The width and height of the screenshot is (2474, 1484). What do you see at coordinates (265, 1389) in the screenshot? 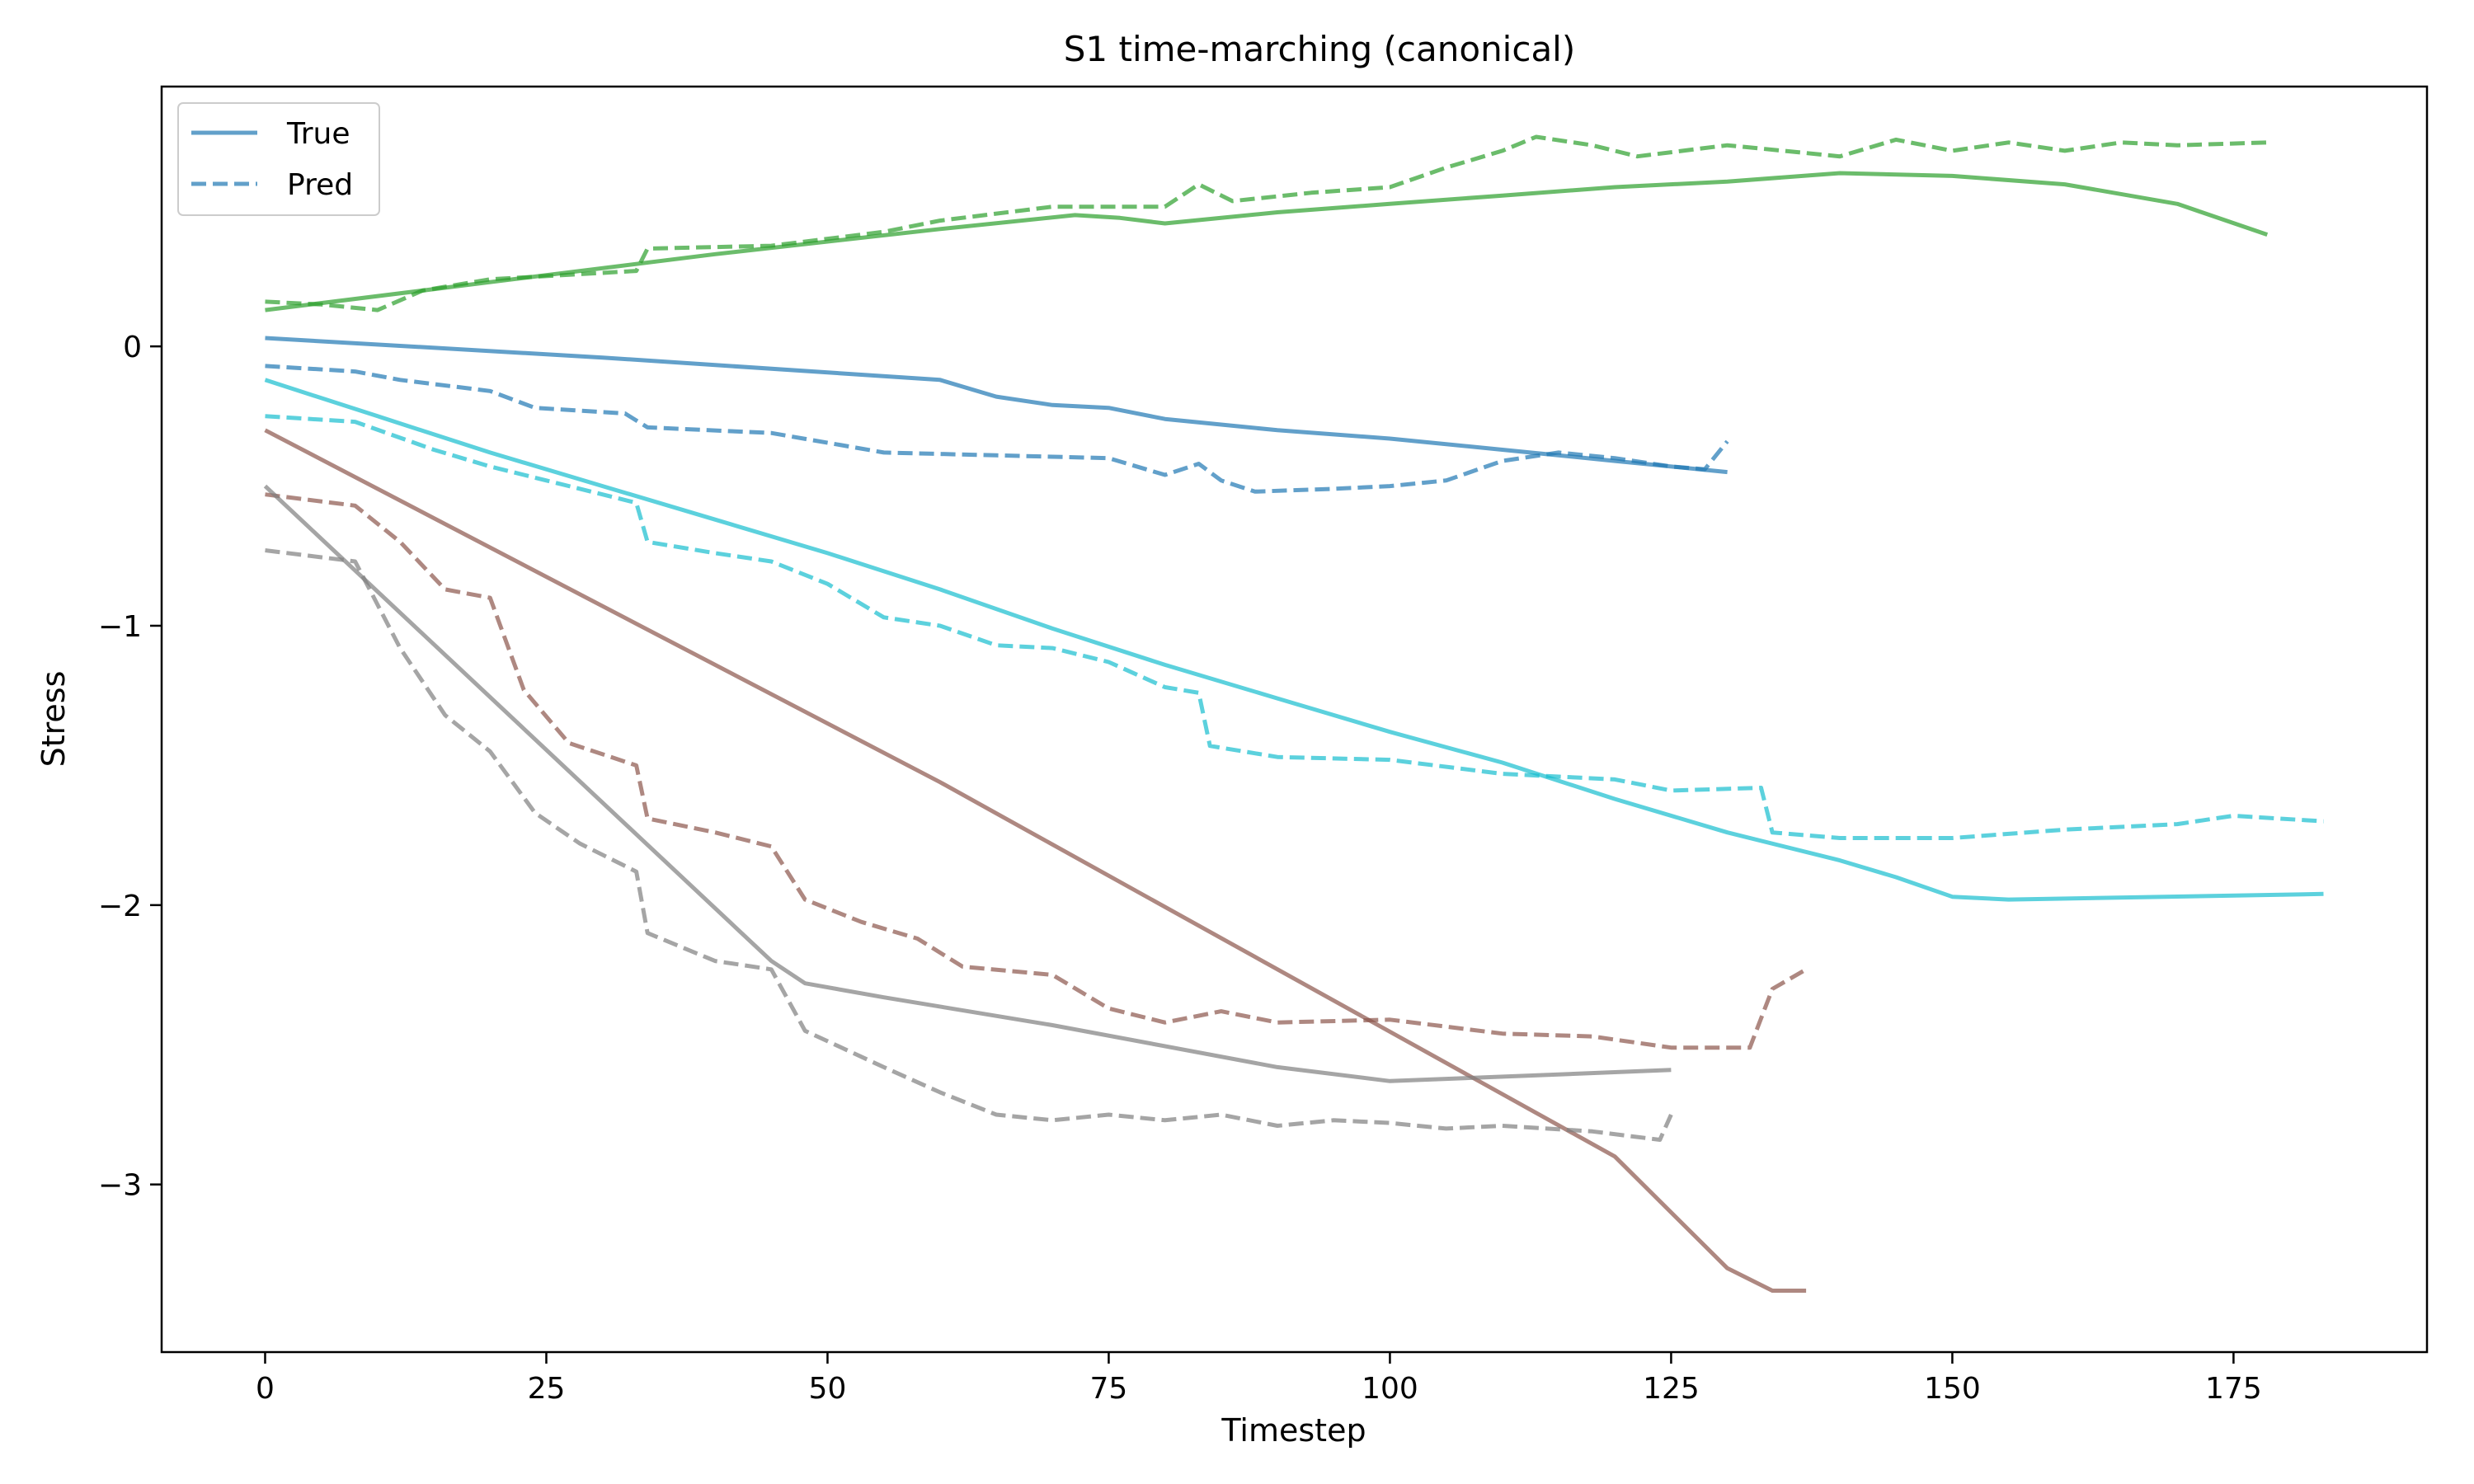
I see `x-tick-label: 0` at bounding box center [265, 1389].